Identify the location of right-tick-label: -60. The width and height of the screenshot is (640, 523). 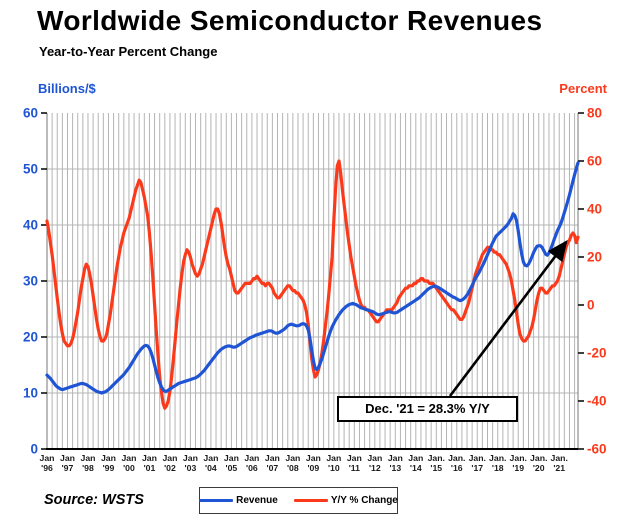
(597, 449).